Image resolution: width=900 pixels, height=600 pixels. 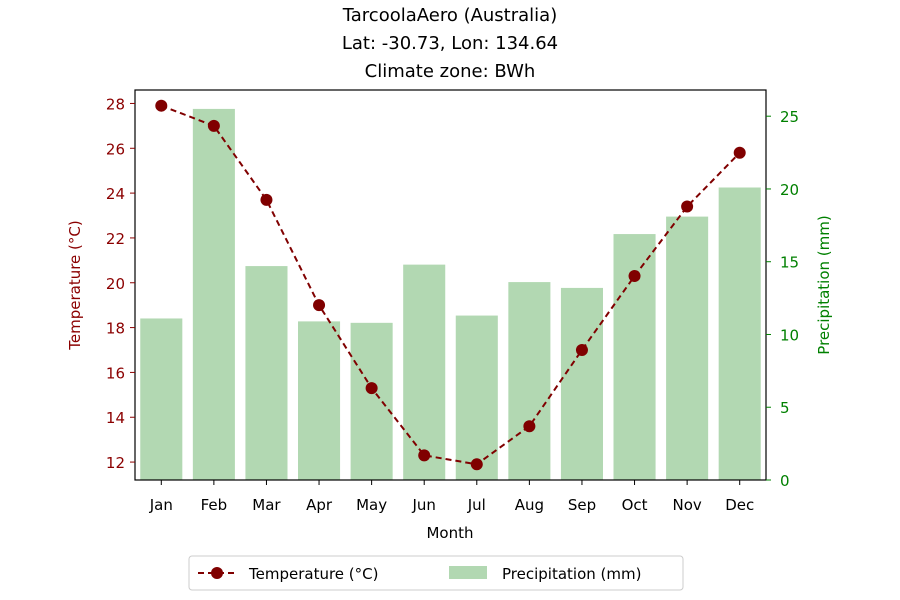 What do you see at coordinates (115, 149) in the screenshot?
I see `left-tick-label: 26` at bounding box center [115, 149].